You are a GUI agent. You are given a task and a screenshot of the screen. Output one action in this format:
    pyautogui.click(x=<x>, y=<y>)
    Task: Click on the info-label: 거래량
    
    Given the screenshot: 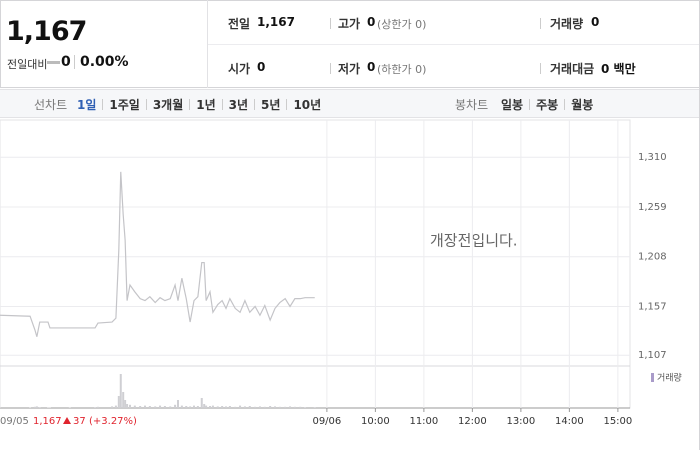 What is the action you would take?
    pyautogui.click(x=567, y=24)
    